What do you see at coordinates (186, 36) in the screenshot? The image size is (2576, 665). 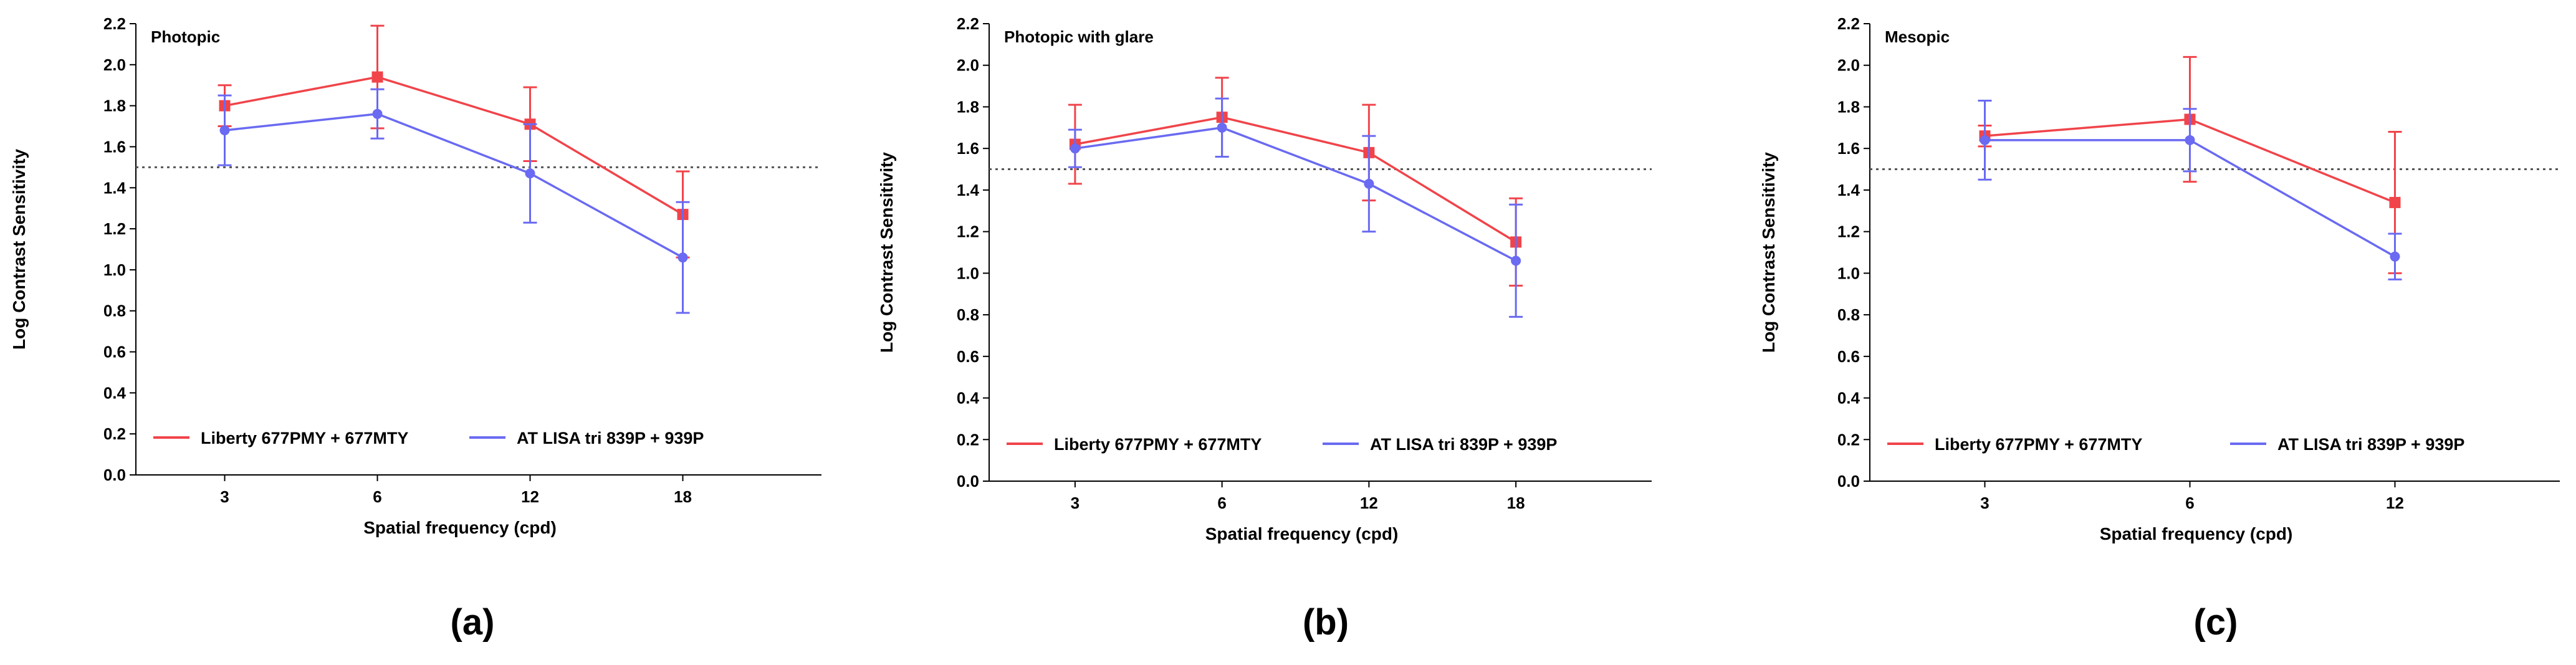 I see `panel-title: Photopic` at bounding box center [186, 36].